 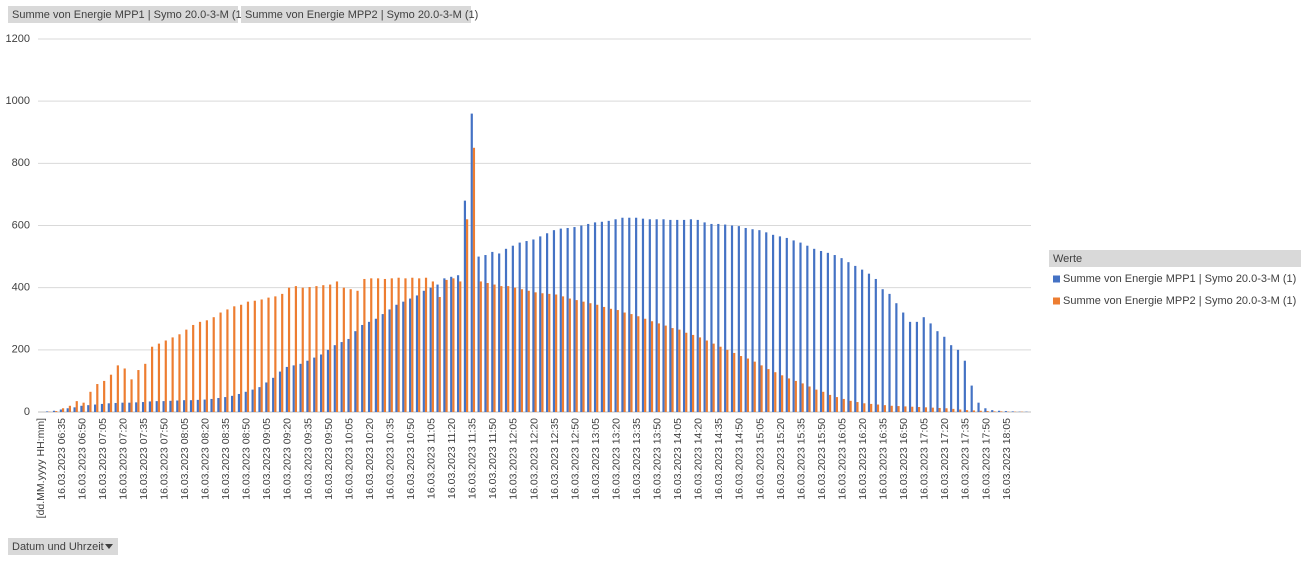 What do you see at coordinates (555, 459) in the screenshot?
I see `x-tick-label: 16.03.2023 12:35` at bounding box center [555, 459].